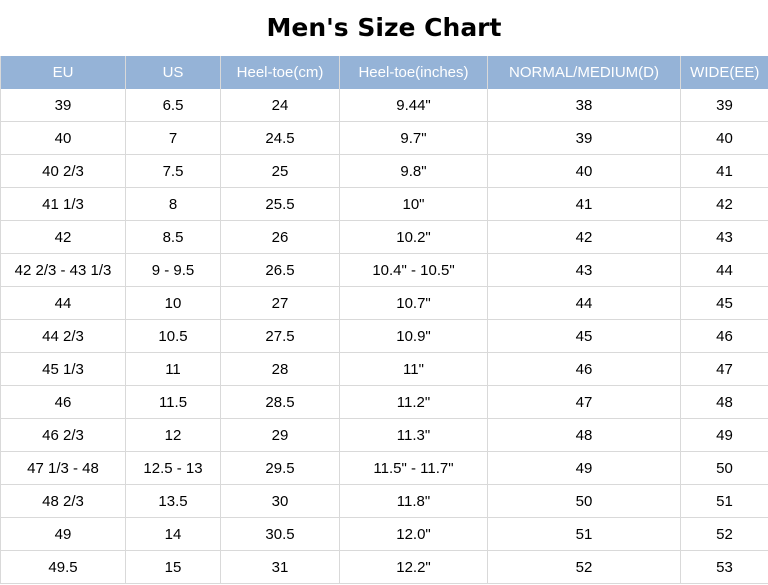 Image resolution: width=768 pixels, height=585 pixels. I want to click on header-heel-toe-cm: Heel-toe(cm), so click(280, 72).